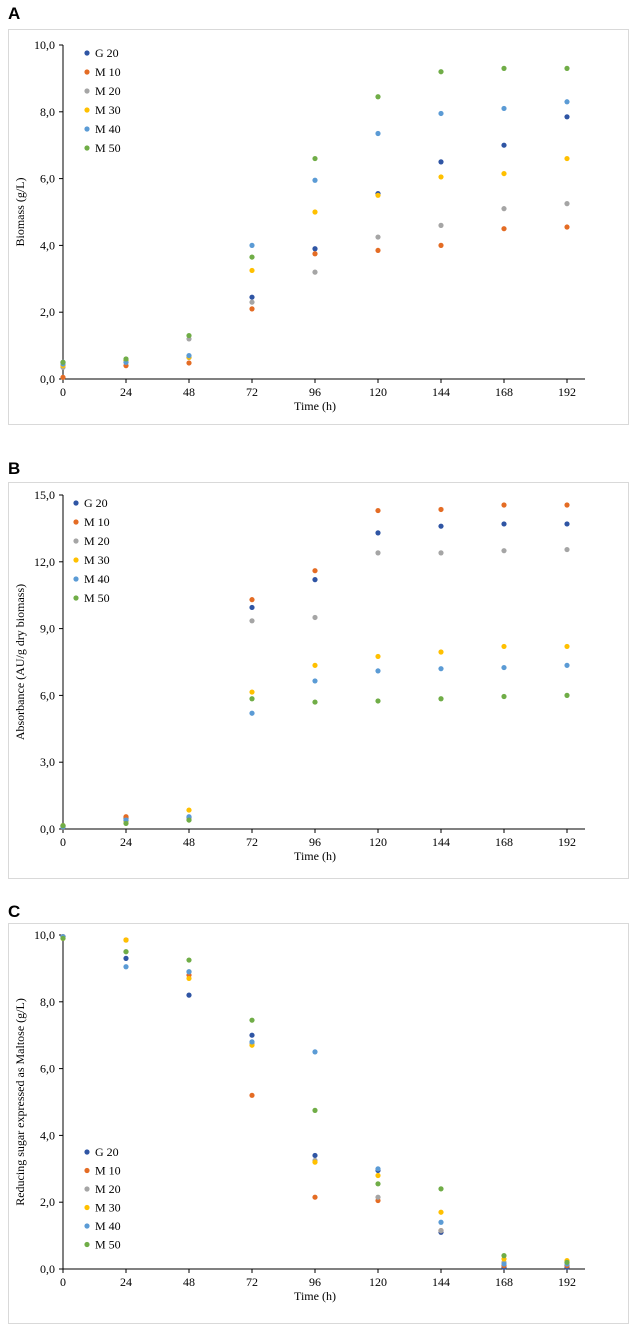  Describe the element at coordinates (252, 842) in the screenshot. I see `x-tick-label-b: 72` at that location.